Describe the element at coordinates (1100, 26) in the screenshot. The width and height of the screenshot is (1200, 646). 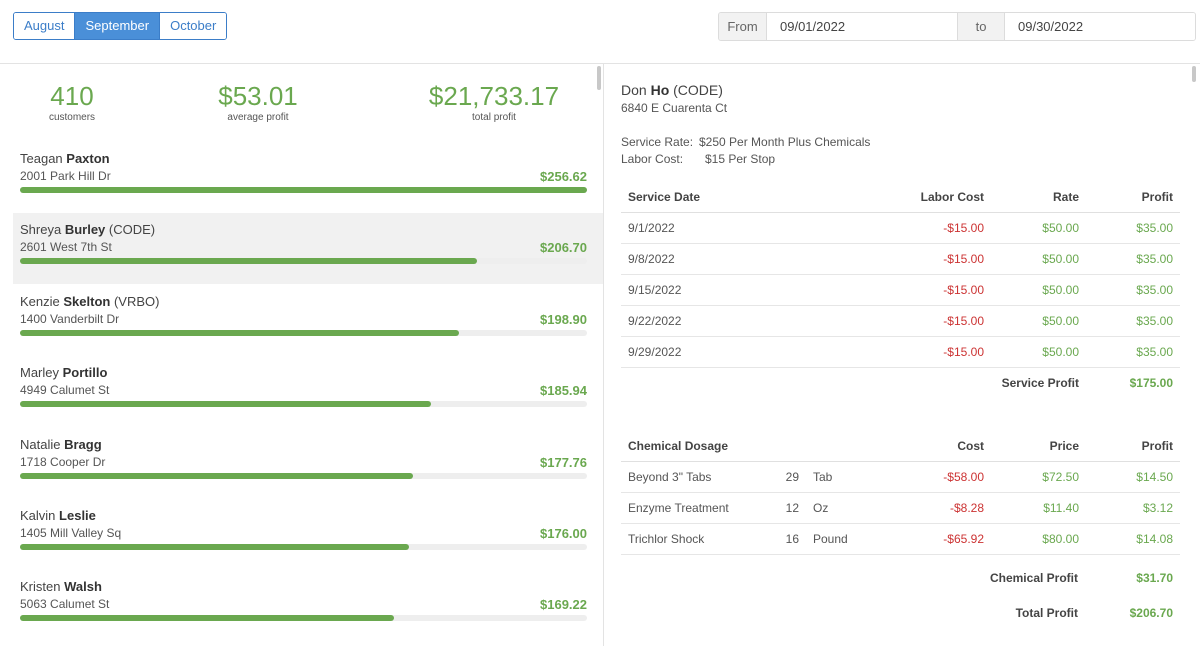
I see `to-date-input` at that location.